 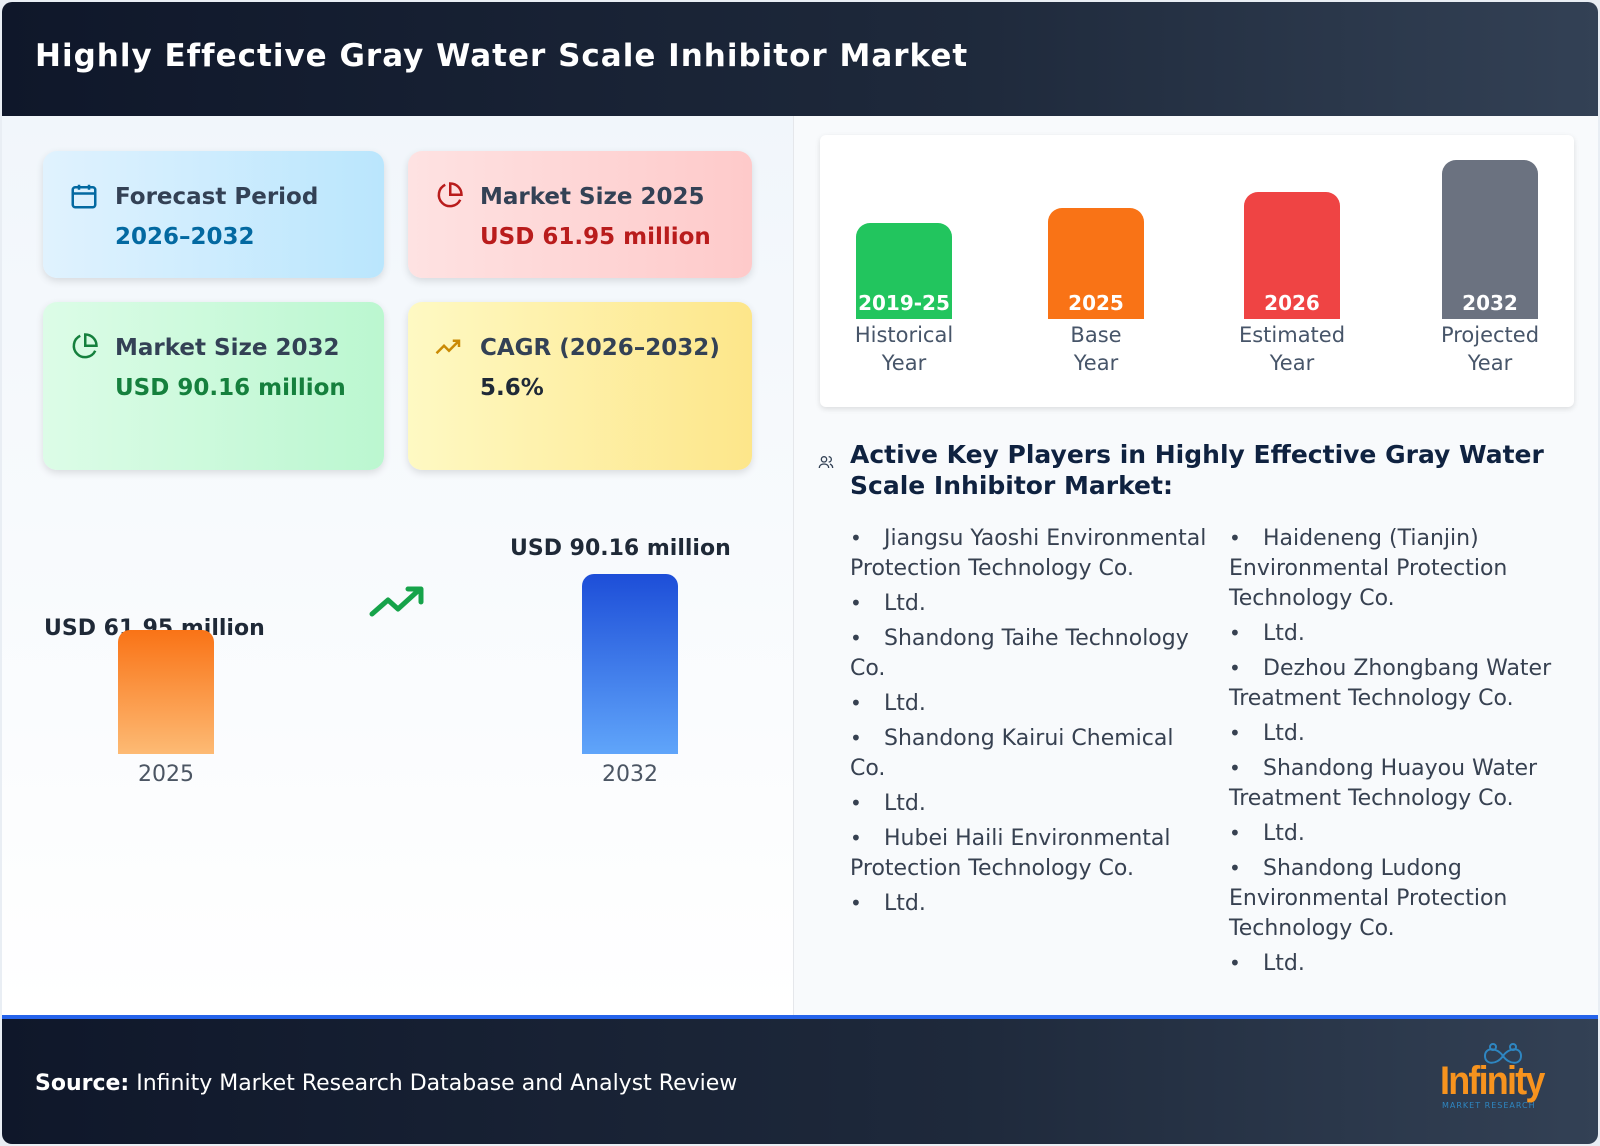 What do you see at coordinates (1030, 653) in the screenshot?
I see `key-player-item: Shandong Taihe Technology Co.` at bounding box center [1030, 653].